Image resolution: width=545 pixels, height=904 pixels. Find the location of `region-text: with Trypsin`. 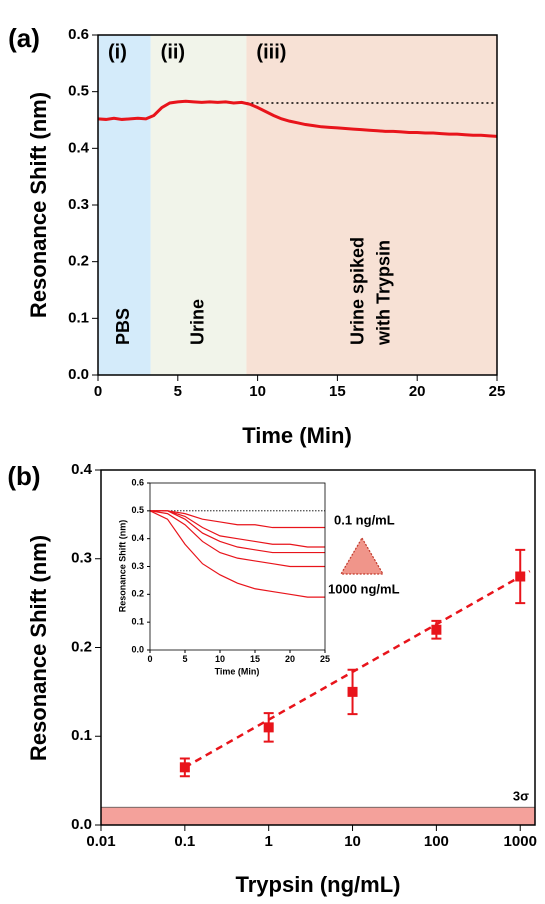

region-text: with Trypsin is located at coordinates (383, 293).